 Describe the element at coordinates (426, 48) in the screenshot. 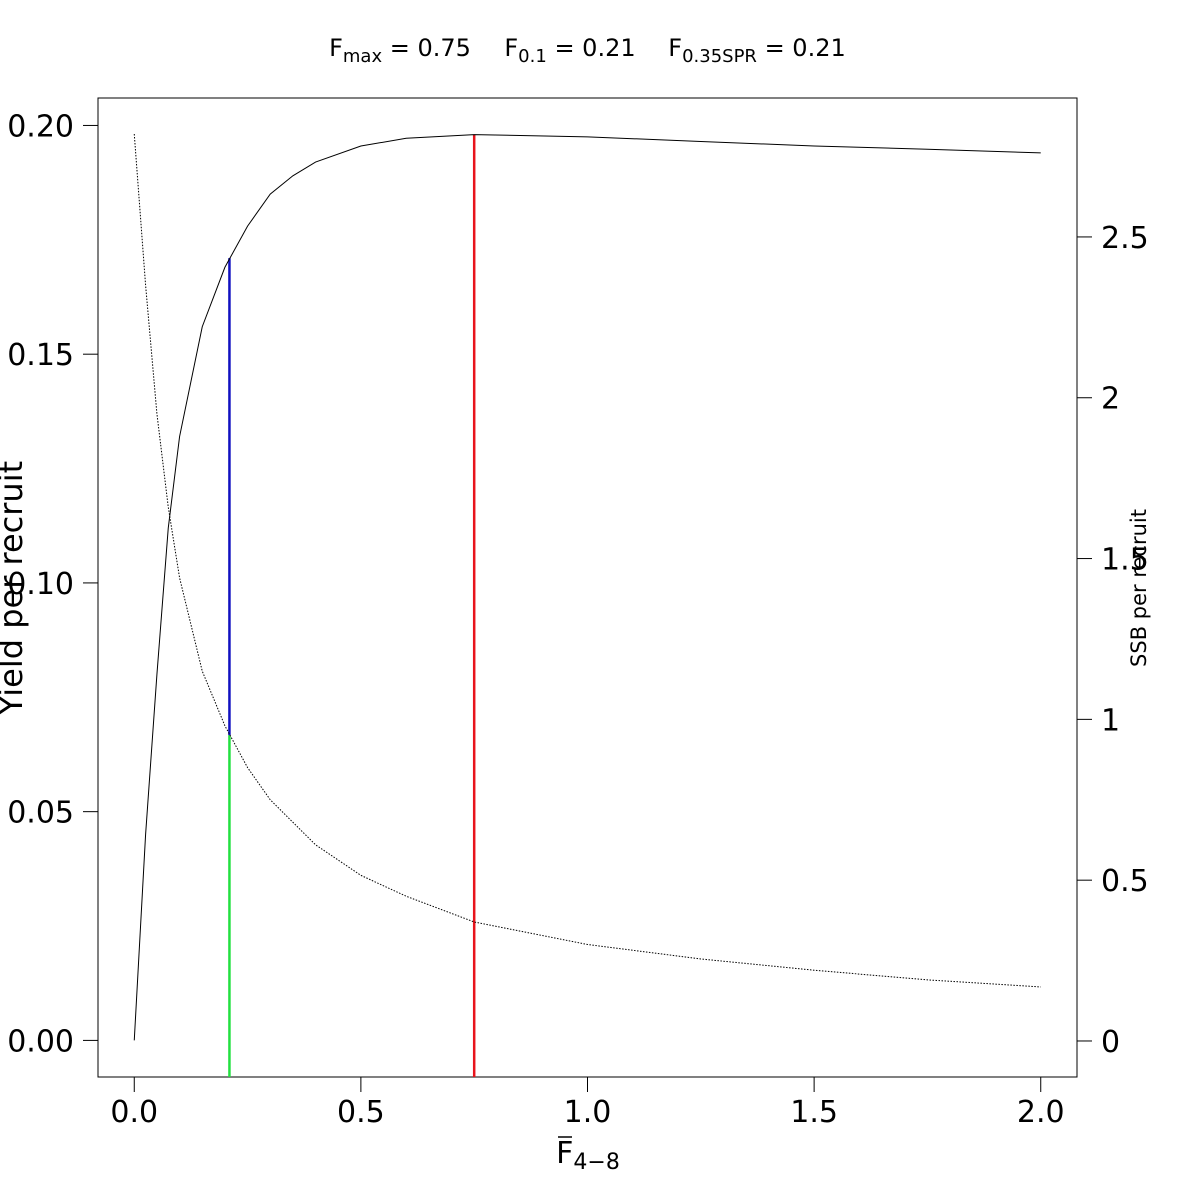

I see `annotation-value: = 0.75` at that location.